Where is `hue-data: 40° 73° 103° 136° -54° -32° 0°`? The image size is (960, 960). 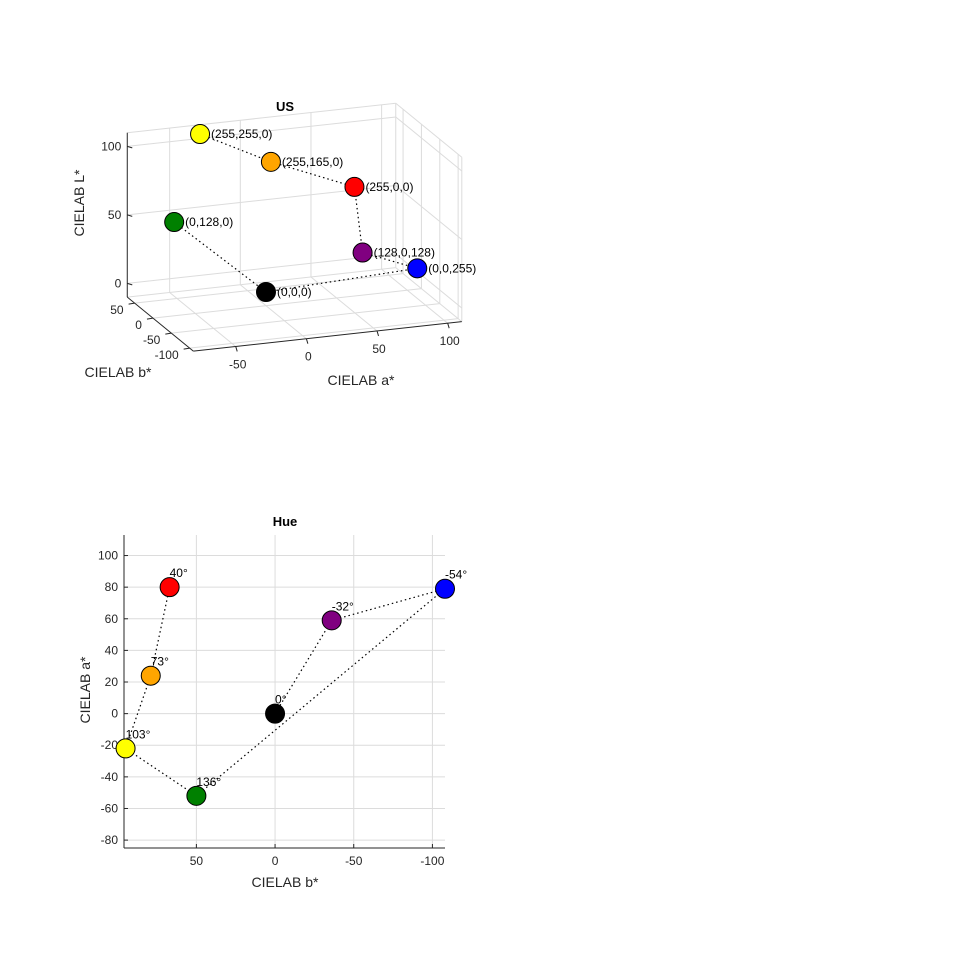
hue-data: 40° 73° 103° 136° -54° -32° 0° is located at coordinates (291, 686).